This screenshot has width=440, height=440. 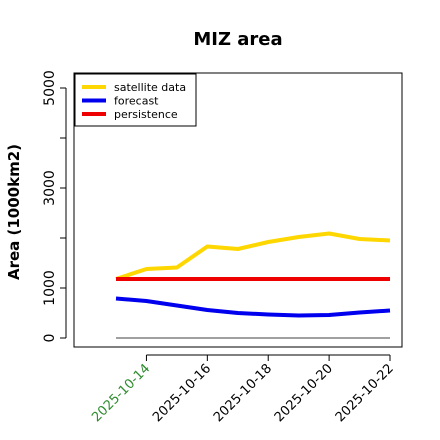 What do you see at coordinates (365, 393) in the screenshot?
I see `x-tick-label: 2025-10-22` at bounding box center [365, 393].